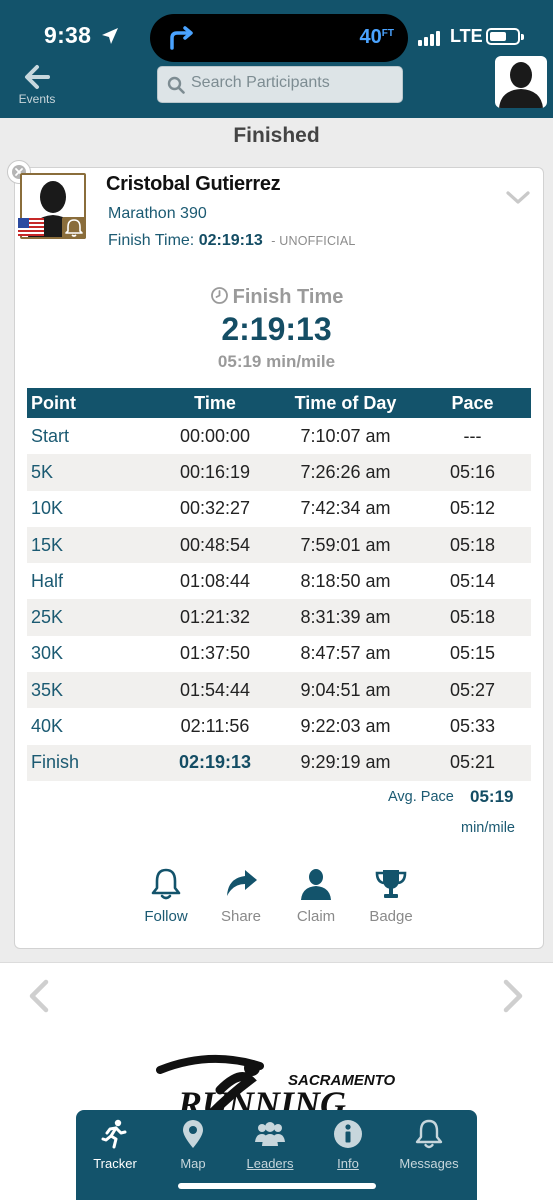 Image resolution: width=553 pixels, height=1200 pixels. Describe the element at coordinates (345, 435) in the screenshot. I see `split-time-of-day: 7:10:07 am` at that location.